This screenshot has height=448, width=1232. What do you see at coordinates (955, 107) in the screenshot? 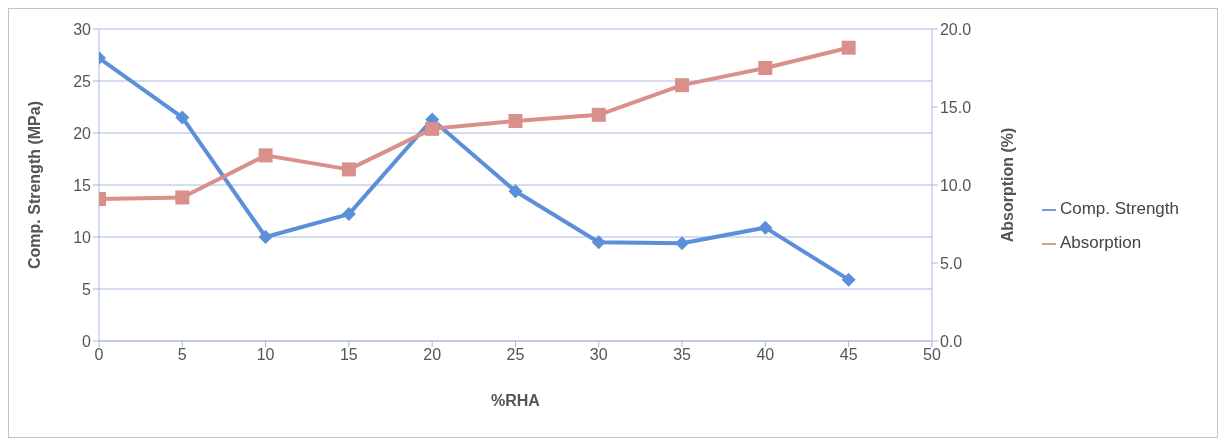
I see `y2-tick-label: 15.0` at bounding box center [955, 107].